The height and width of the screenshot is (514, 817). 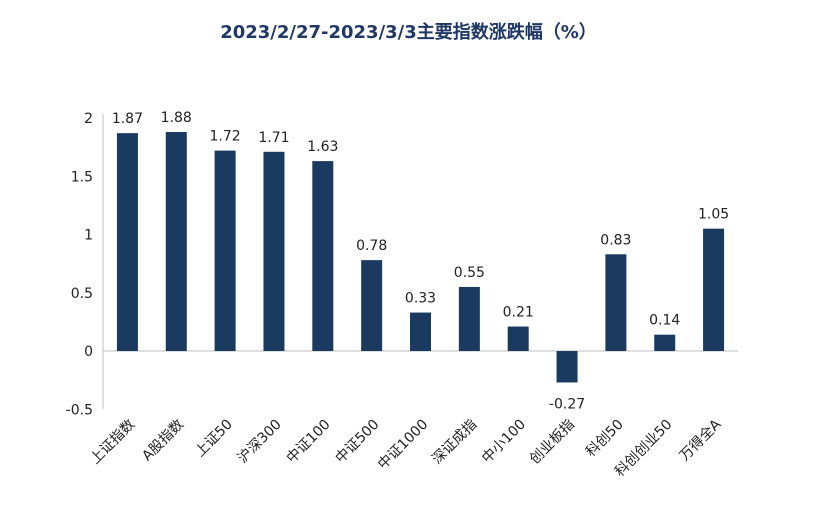 I want to click on x-tick-label: 科创50, so click(x=605, y=439).